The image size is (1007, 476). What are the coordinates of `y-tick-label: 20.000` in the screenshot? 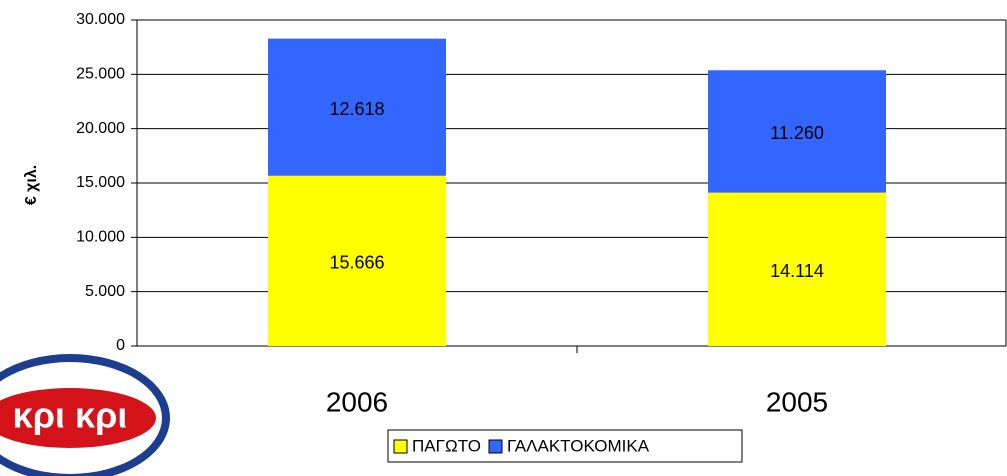 It's located at (100, 128).